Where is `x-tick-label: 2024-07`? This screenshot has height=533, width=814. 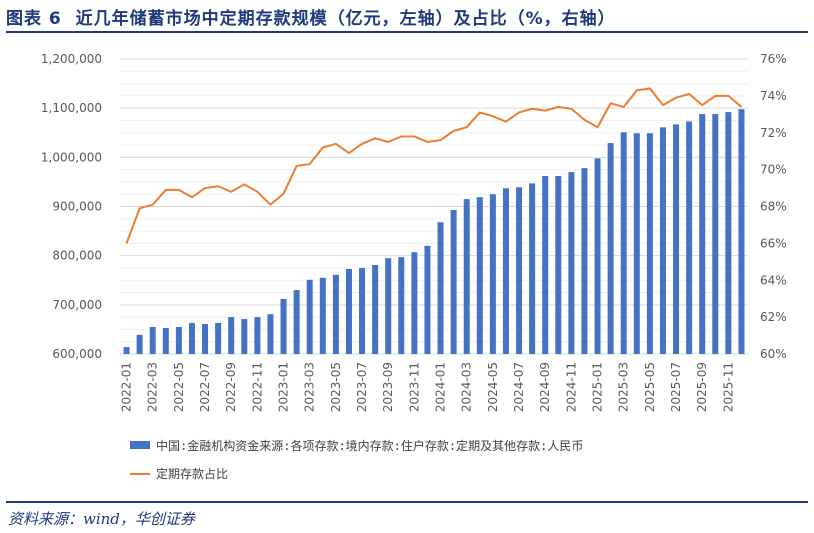 x-tick-label: 2024-07 is located at coordinates (519, 387).